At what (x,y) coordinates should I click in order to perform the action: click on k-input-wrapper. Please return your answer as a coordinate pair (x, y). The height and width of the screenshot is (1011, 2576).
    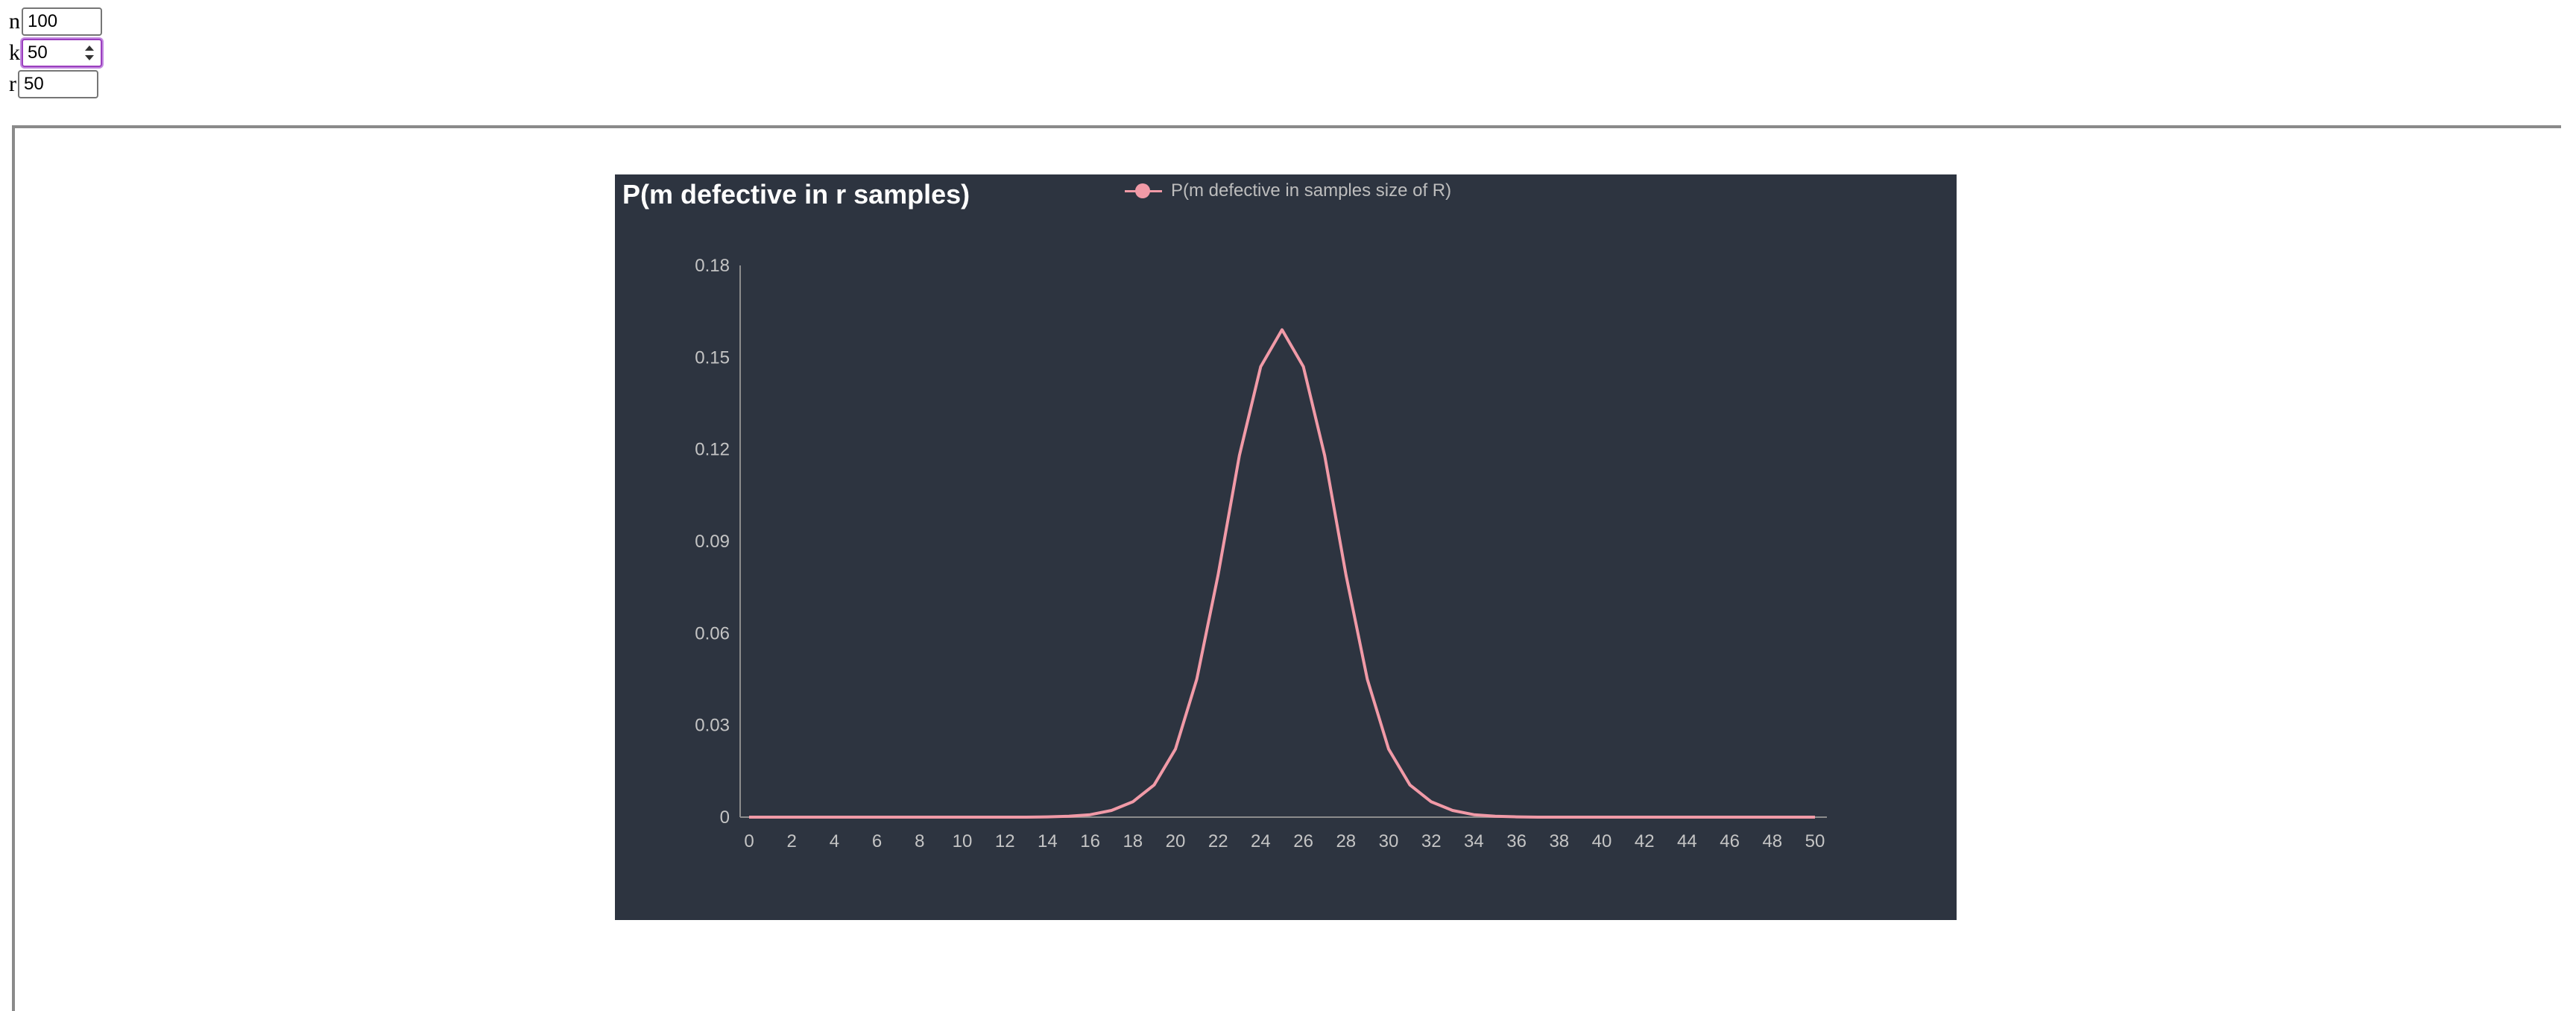
    Looking at the image, I should click on (62, 53).